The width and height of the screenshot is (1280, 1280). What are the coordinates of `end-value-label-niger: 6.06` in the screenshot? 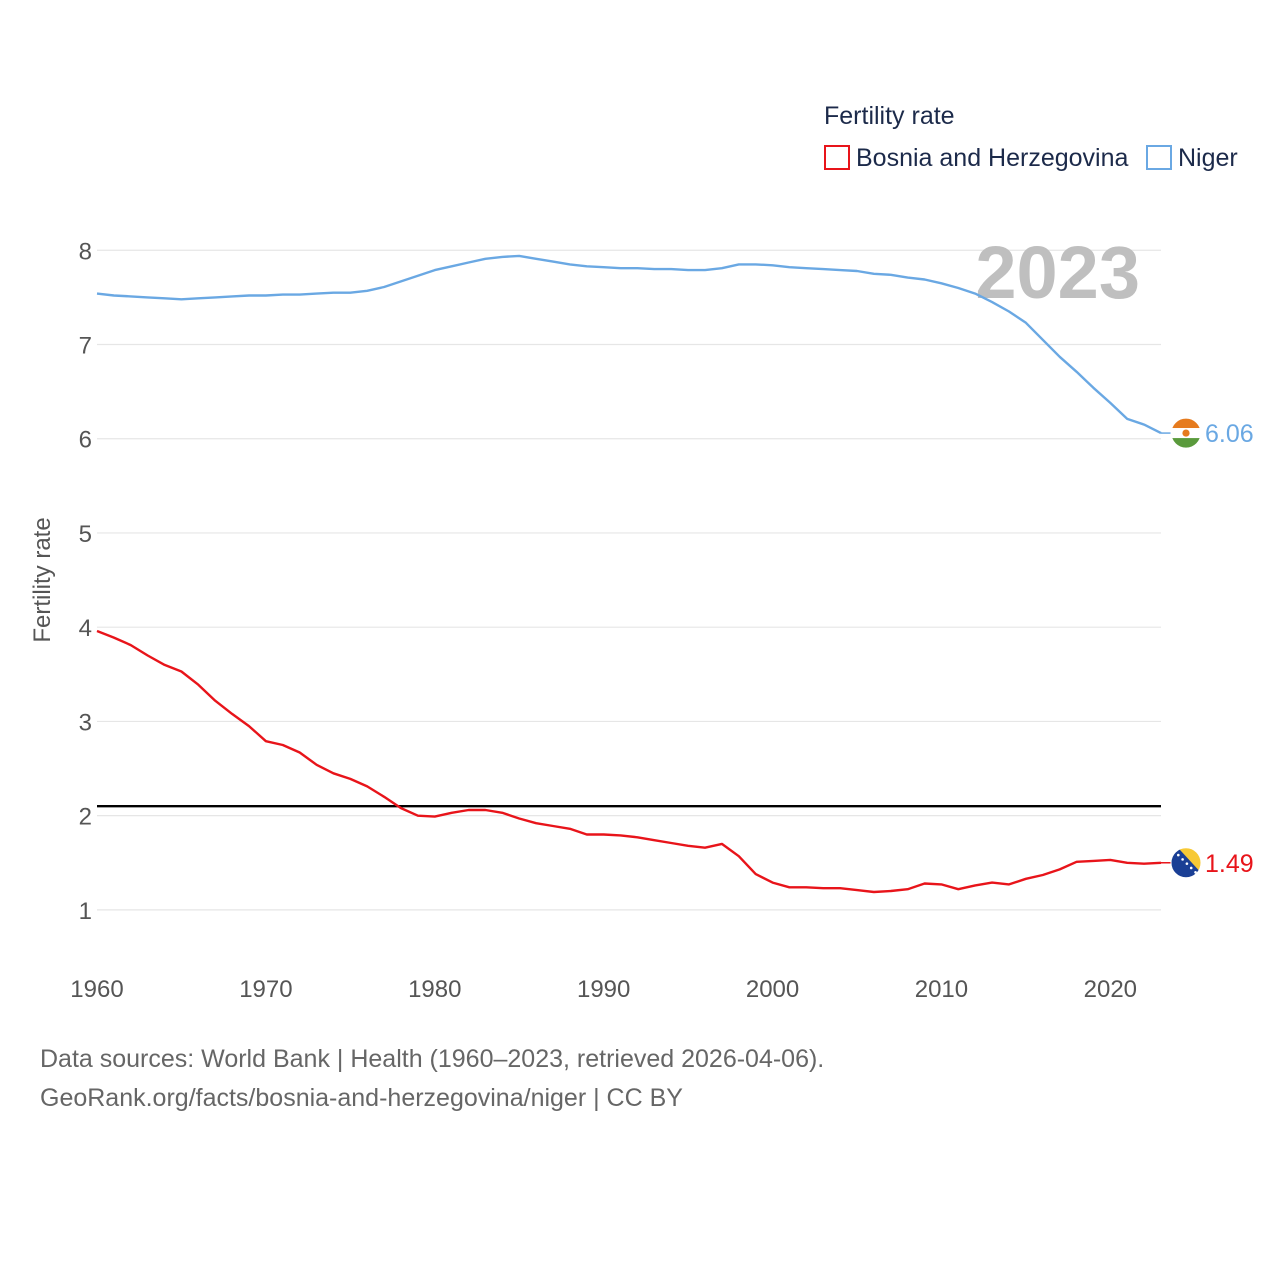 It's located at (1229, 434).